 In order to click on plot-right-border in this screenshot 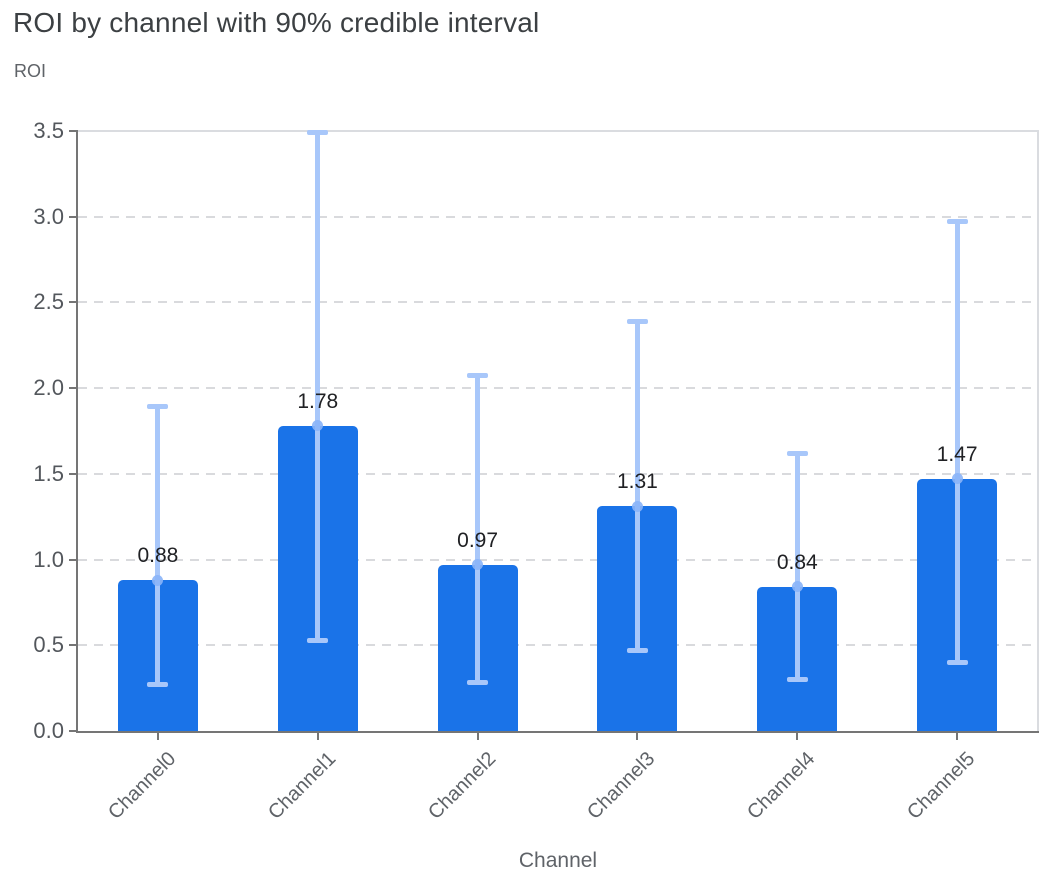, I will do `click(1038, 430)`.